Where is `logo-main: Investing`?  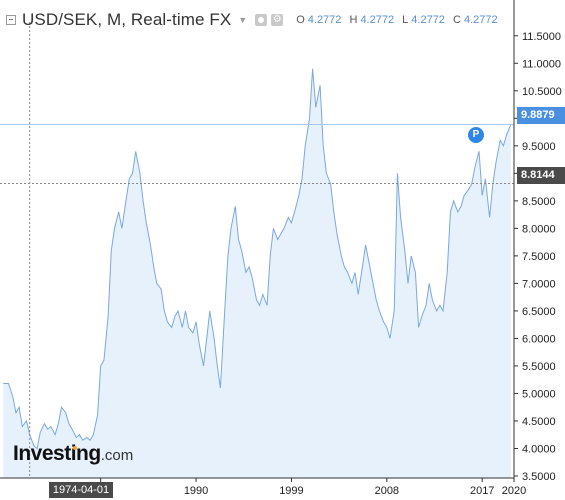 logo-main: Investing is located at coordinates (57, 453).